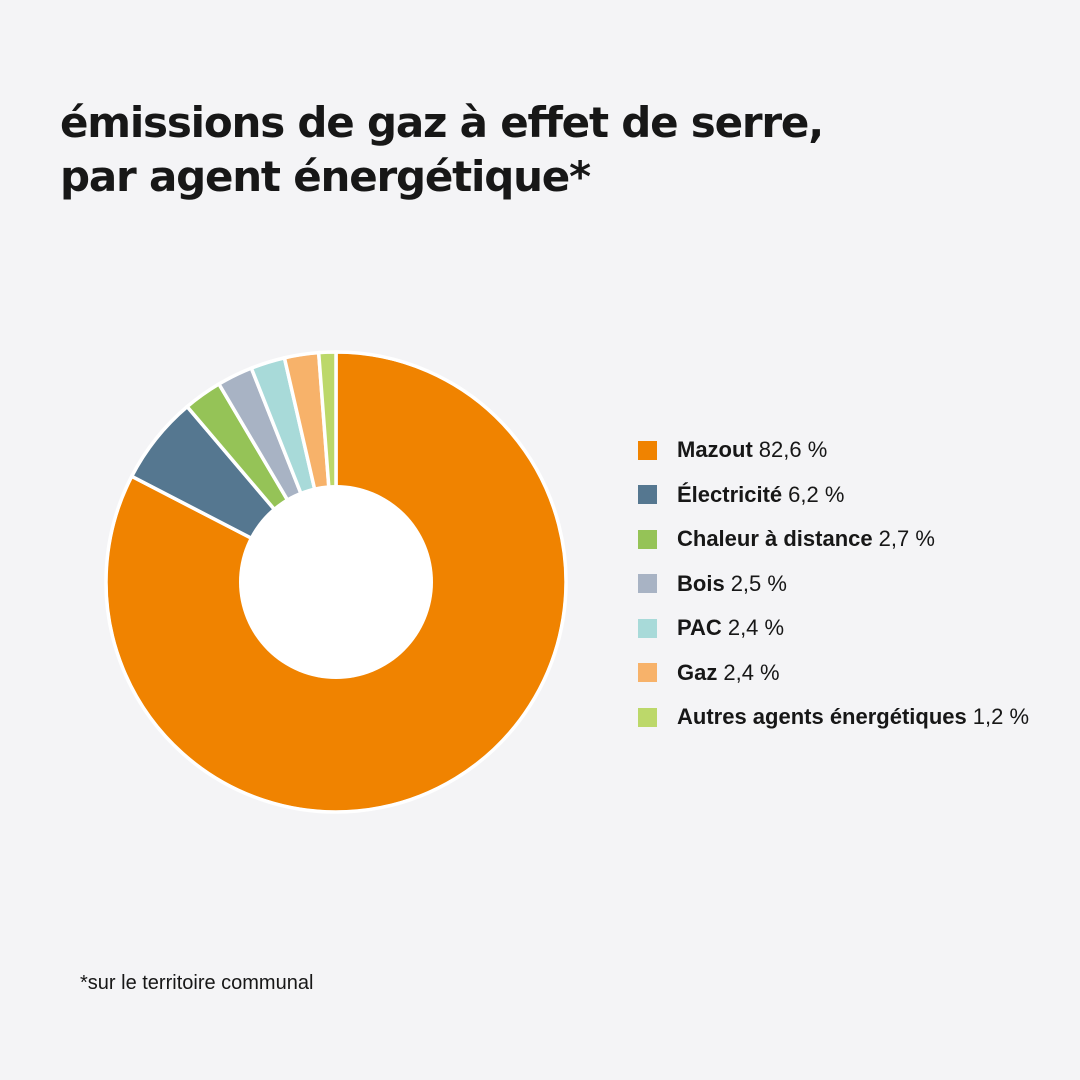  I want to click on legend-item-autres-agents-energetiques: Autres agents énergétiques 1,2 %, so click(833, 717).